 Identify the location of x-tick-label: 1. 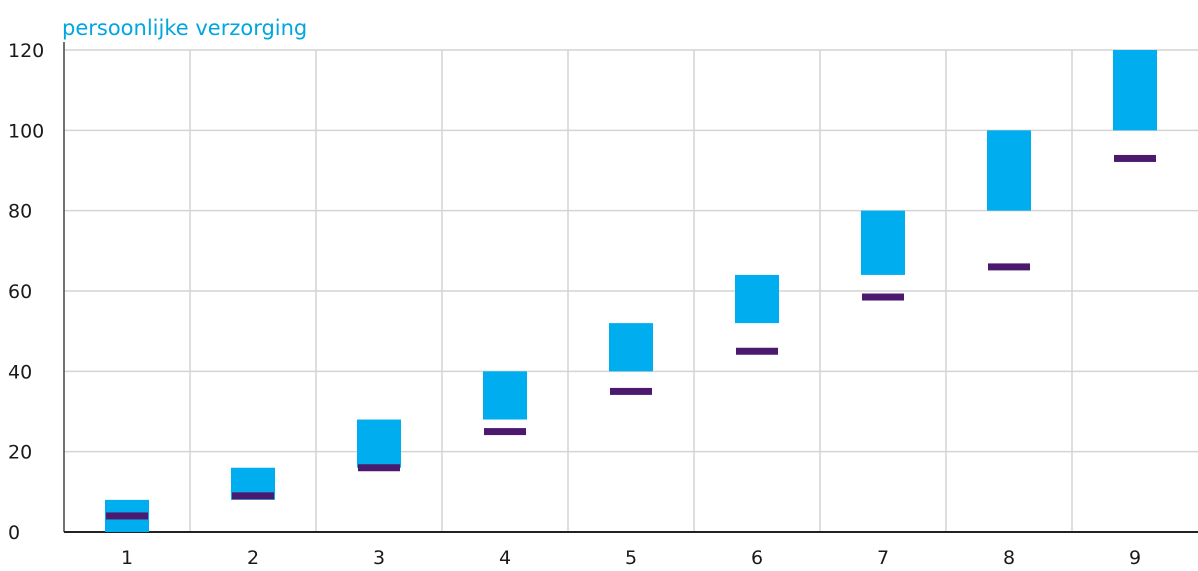
(127, 558).